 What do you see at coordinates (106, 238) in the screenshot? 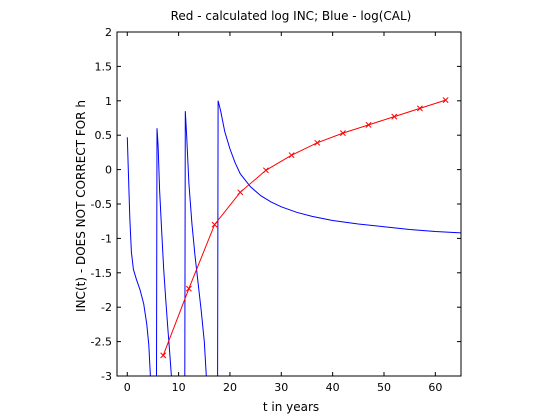
I see `y-tick-label-4: -1` at bounding box center [106, 238].